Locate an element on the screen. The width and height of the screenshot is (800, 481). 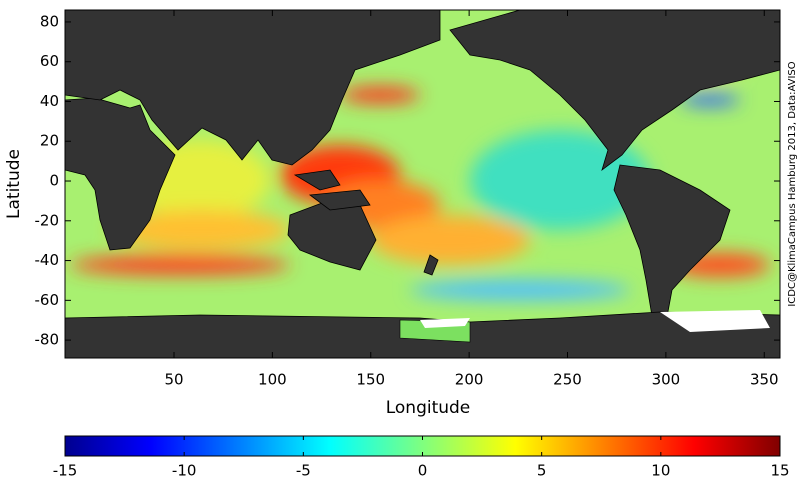
y-tick-label: -60 is located at coordinates (47, 300).